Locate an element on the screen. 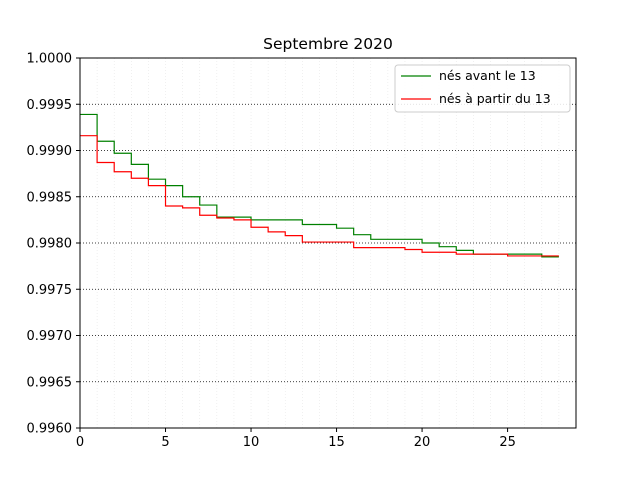 Image resolution: width=640 pixels, height=480 pixels. y-tick-label: 0.9965 is located at coordinates (50, 382).